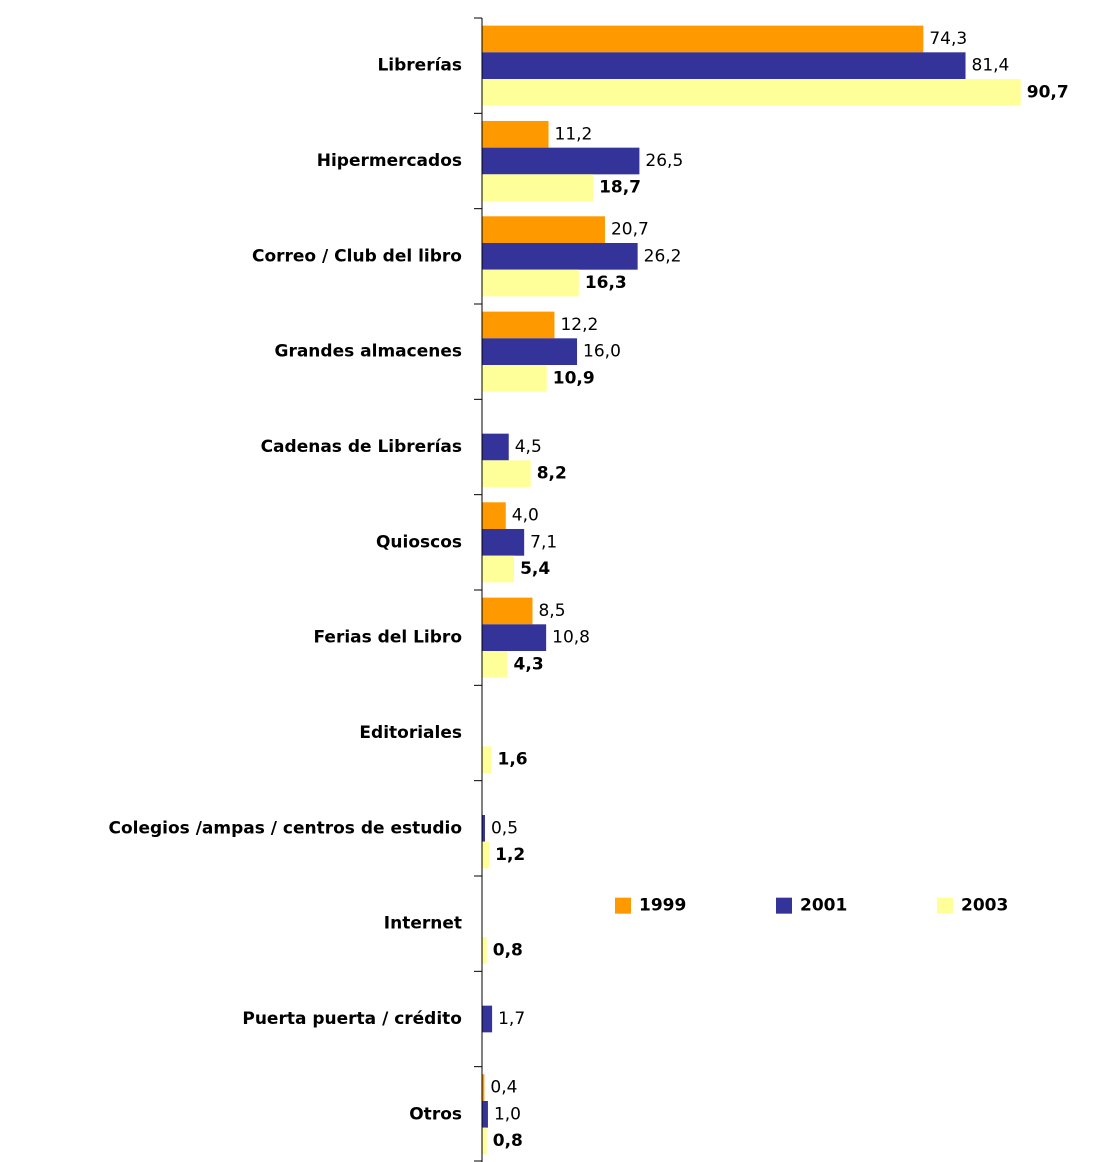  I want to click on value-label: 1,2, so click(510, 855).